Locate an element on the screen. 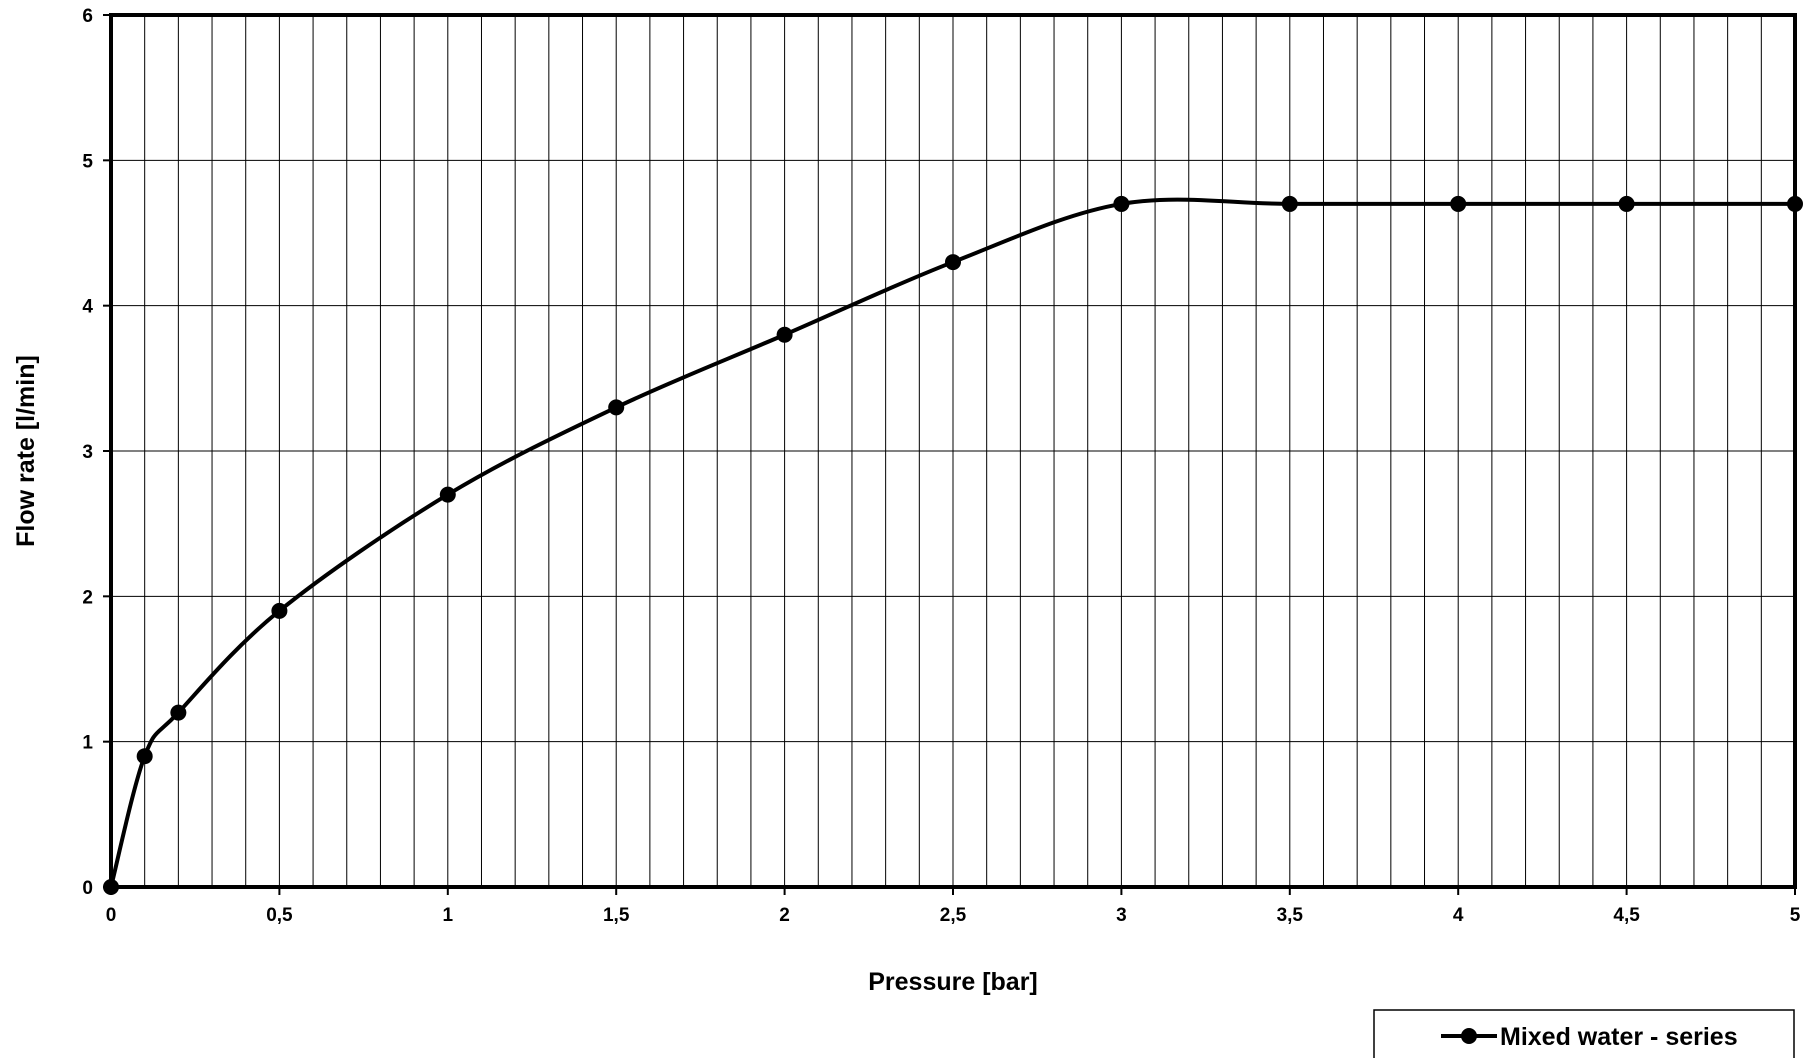  x-tick-label: 0 is located at coordinates (111, 915).